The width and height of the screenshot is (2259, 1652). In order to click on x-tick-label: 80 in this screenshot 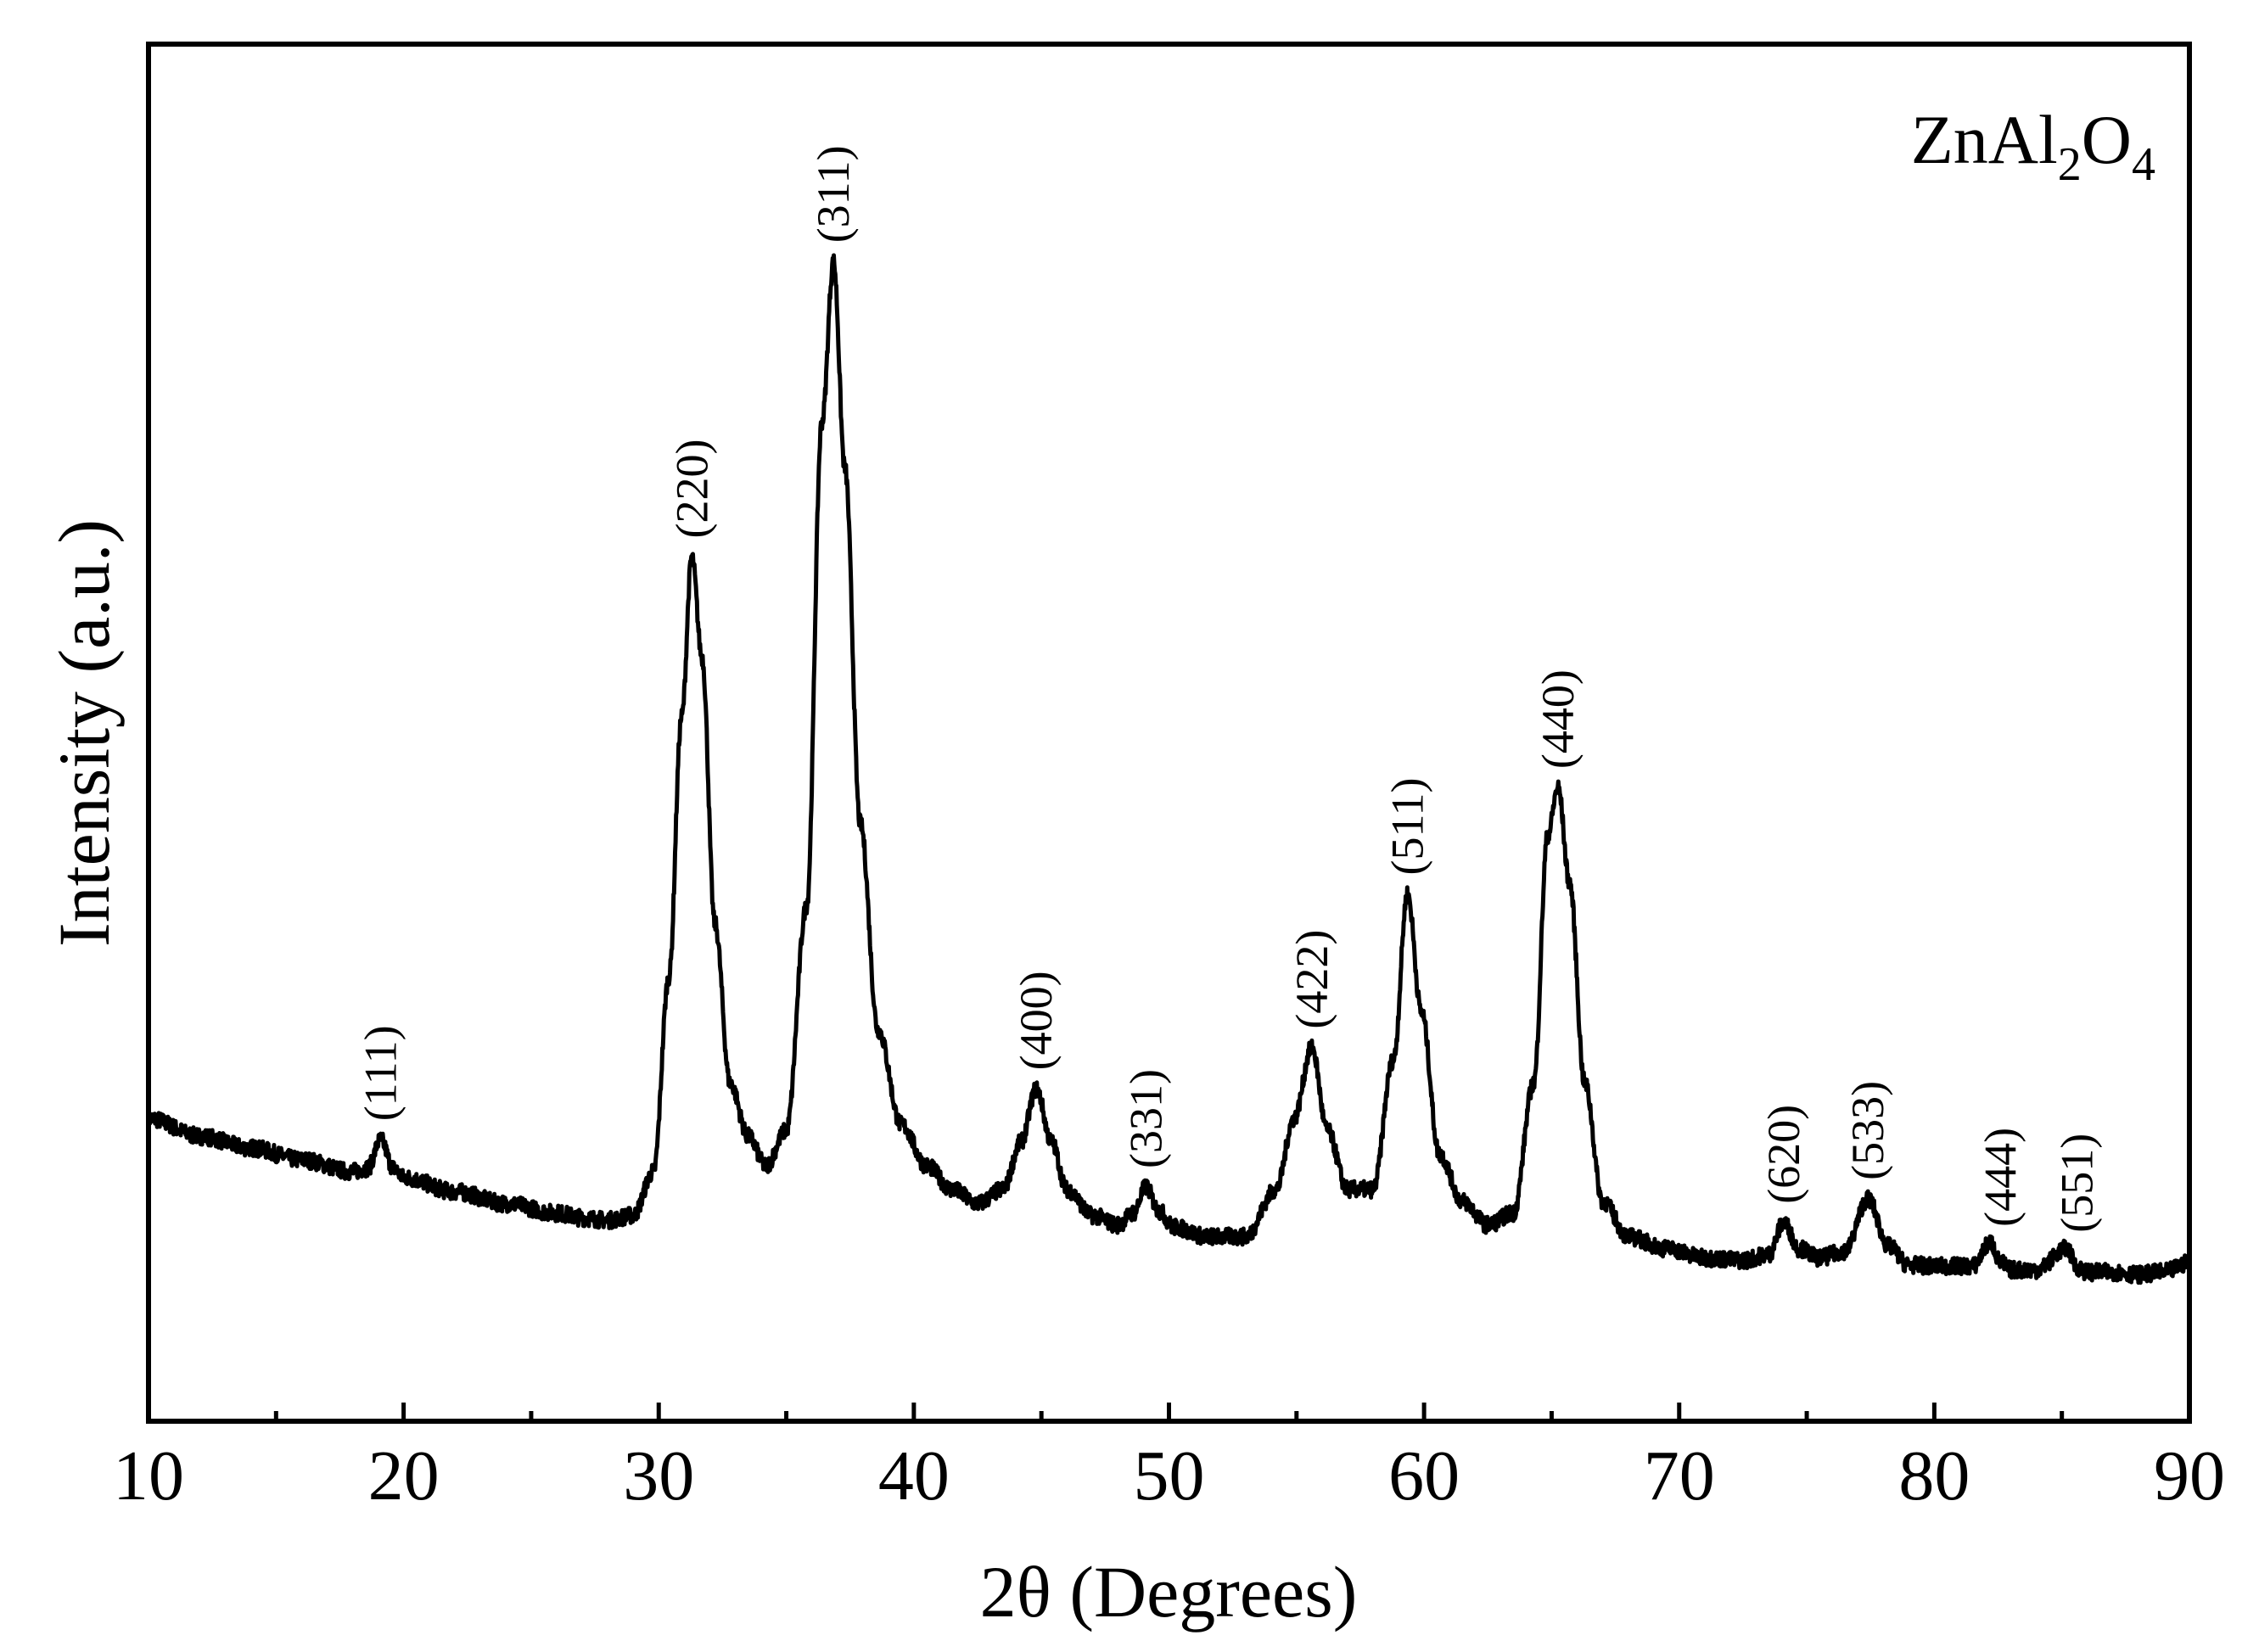, I will do `click(1934, 1475)`.